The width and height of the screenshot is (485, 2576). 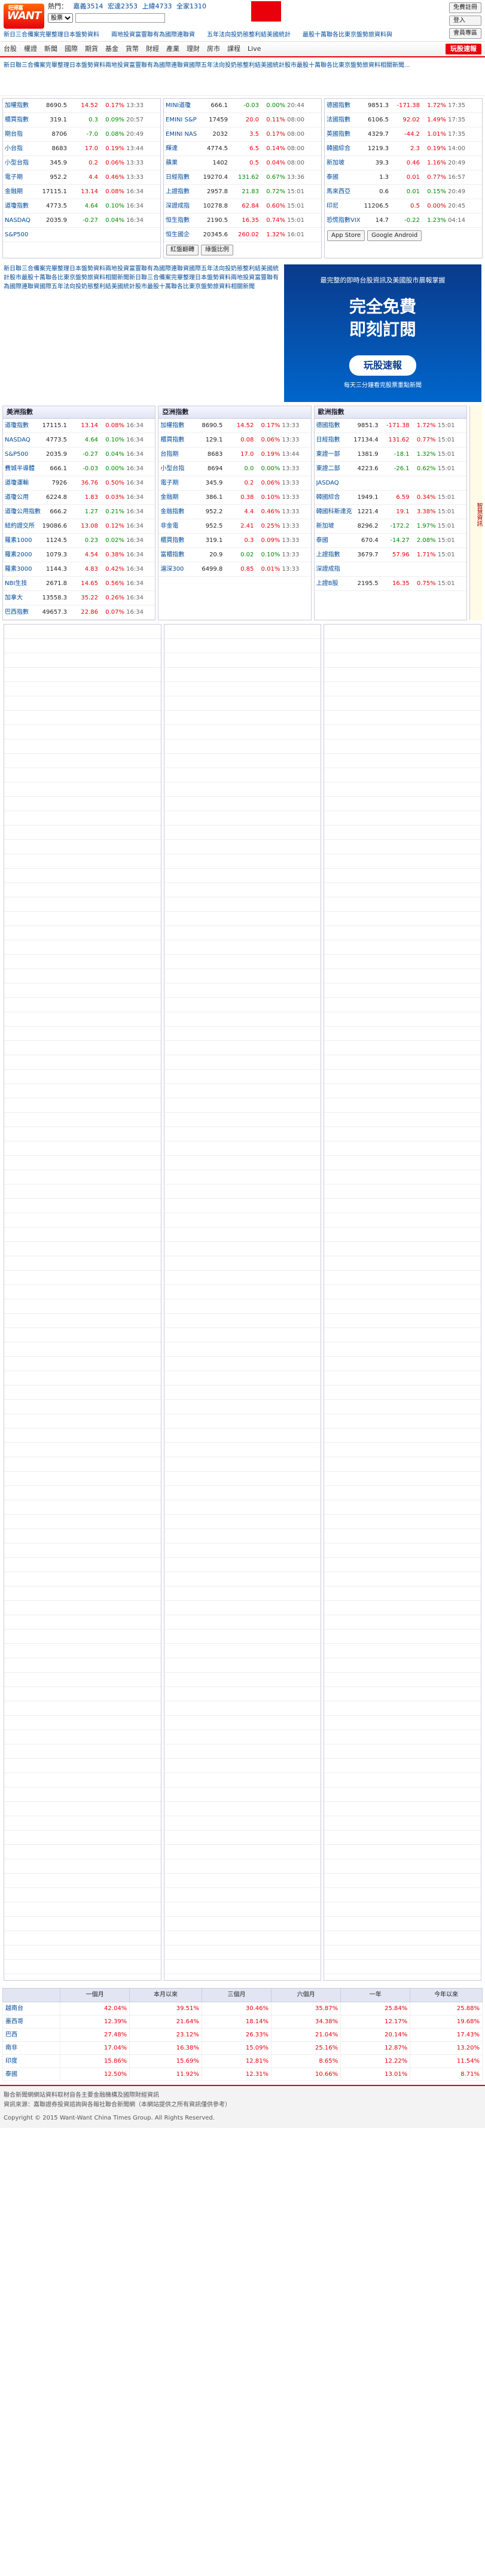 What do you see at coordinates (266, 11) in the screenshot?
I see `banner-ad` at bounding box center [266, 11].